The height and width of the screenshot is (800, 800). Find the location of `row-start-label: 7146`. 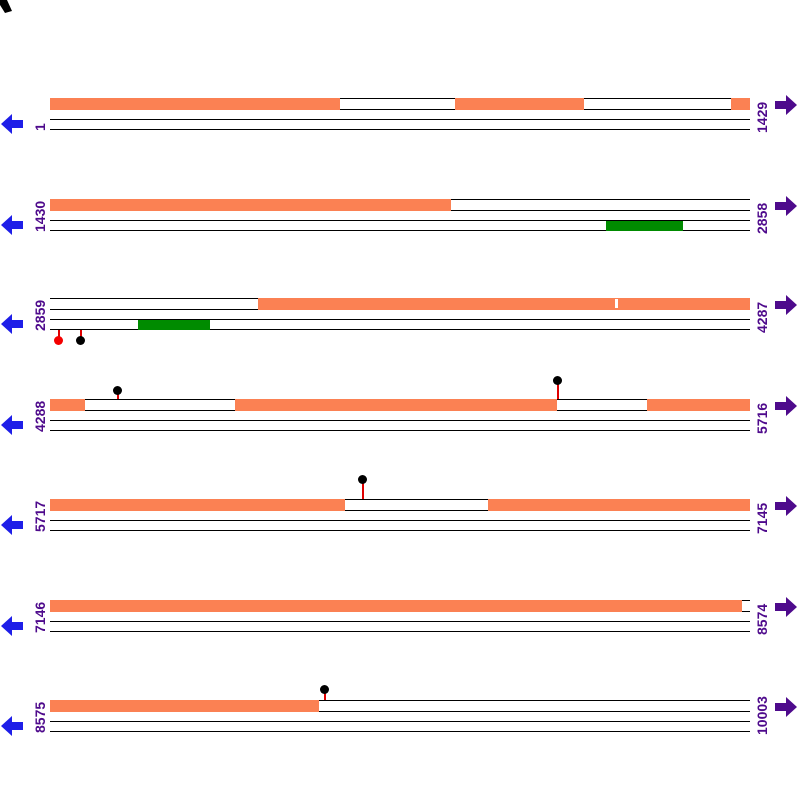

row-start-label: 7146 is located at coordinates (40, 617).